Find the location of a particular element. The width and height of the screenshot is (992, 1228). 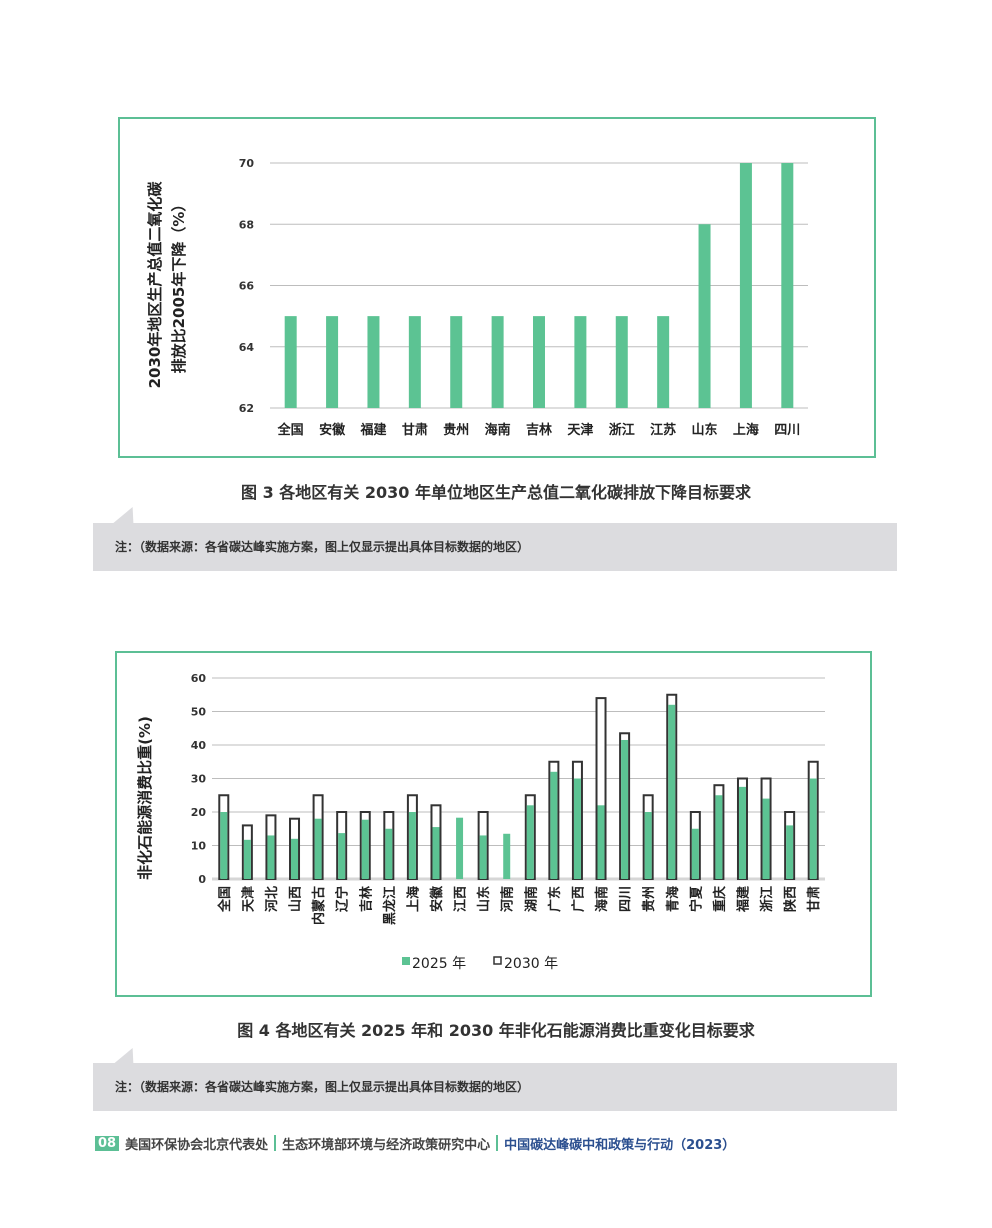

note-tail is located at coordinates (128, 1056).